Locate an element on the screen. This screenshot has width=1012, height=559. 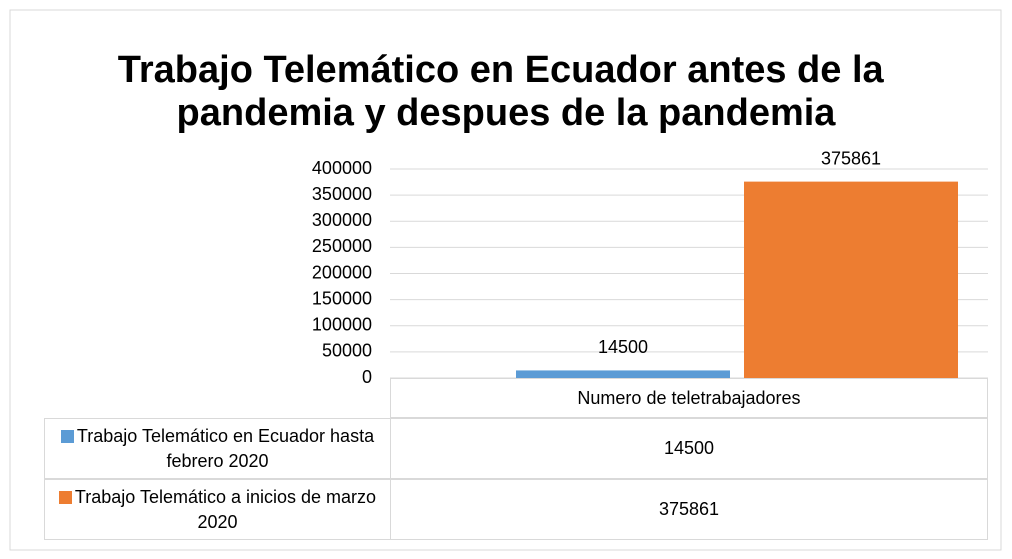
y-tick-label: 350000 is located at coordinates (342, 194).